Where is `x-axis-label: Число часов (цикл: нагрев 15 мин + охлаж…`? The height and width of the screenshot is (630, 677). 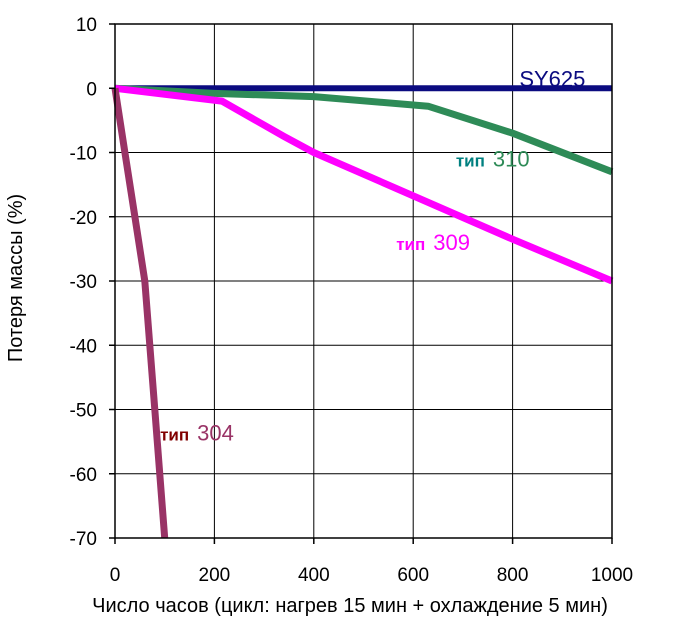 x-axis-label: Число часов (цикл: нагрев 15 мин + охлаж… is located at coordinates (350, 606).